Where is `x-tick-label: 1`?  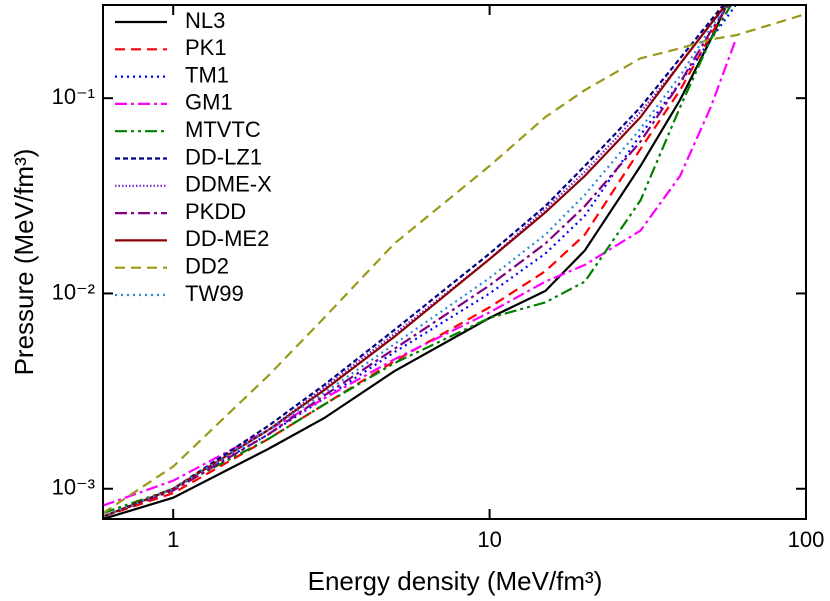
x-tick-label: 1 is located at coordinates (173, 539).